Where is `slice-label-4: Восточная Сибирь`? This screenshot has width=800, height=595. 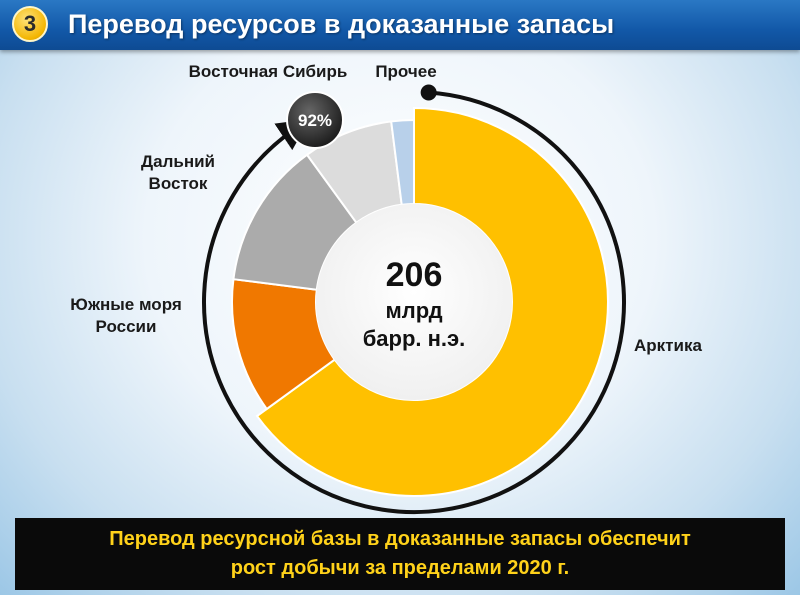 slice-label-4: Восточная Сибирь is located at coordinates (268, 71).